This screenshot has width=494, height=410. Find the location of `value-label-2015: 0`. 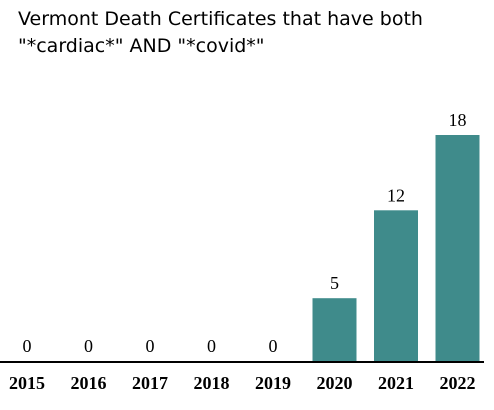

value-label-2015: 0 is located at coordinates (27, 346).